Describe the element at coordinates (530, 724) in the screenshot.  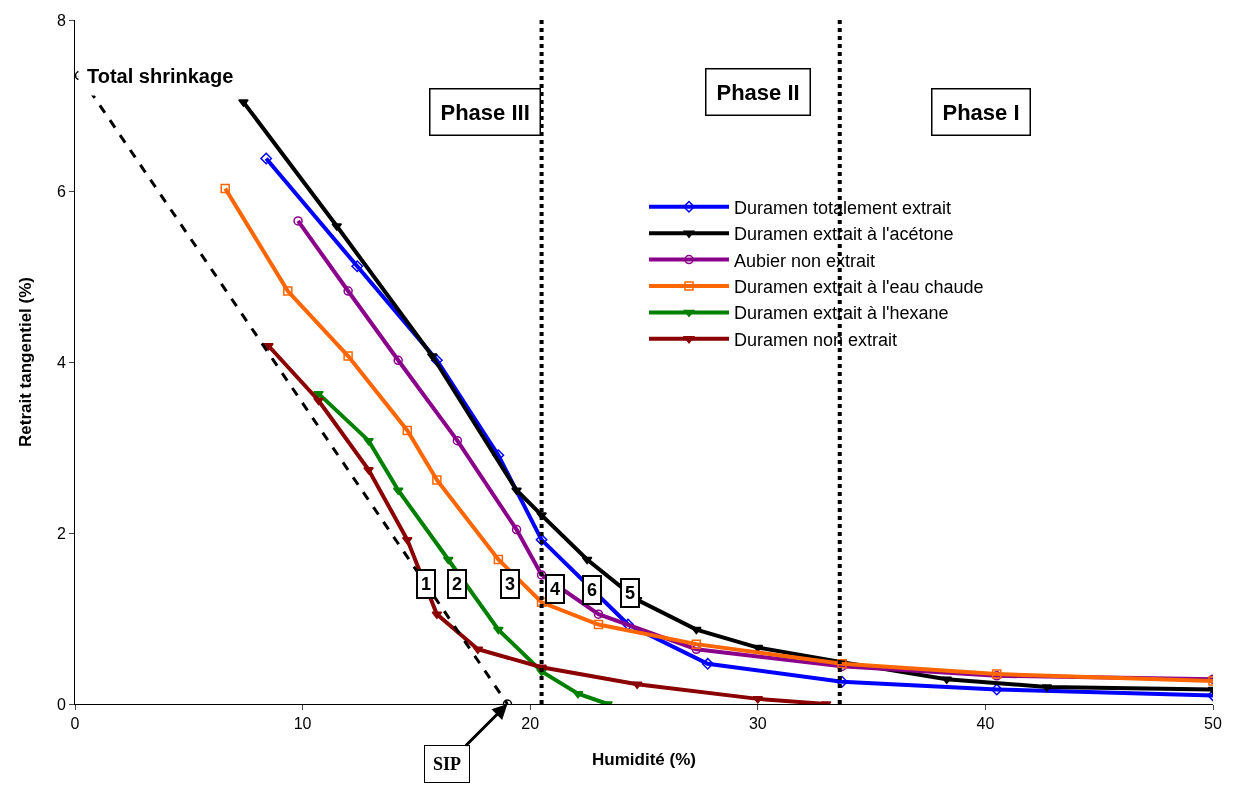
I see `x-tick-label: 20` at that location.